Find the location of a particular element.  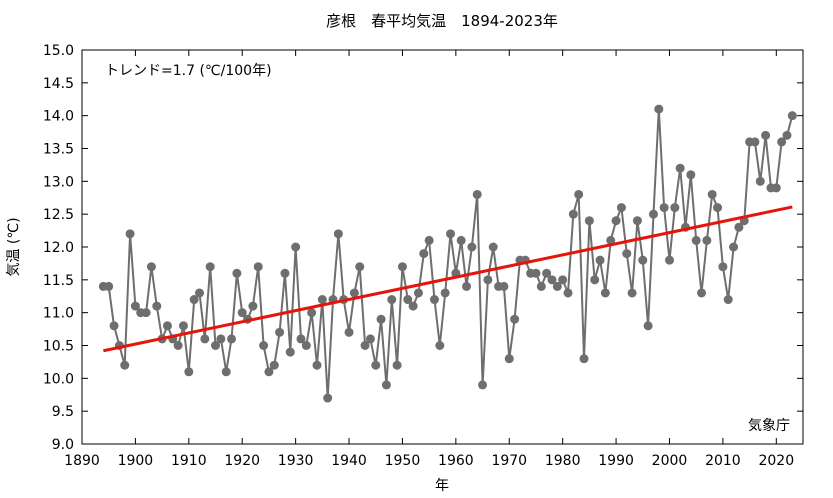

y-tick-label: 10.5 is located at coordinates (58, 347).